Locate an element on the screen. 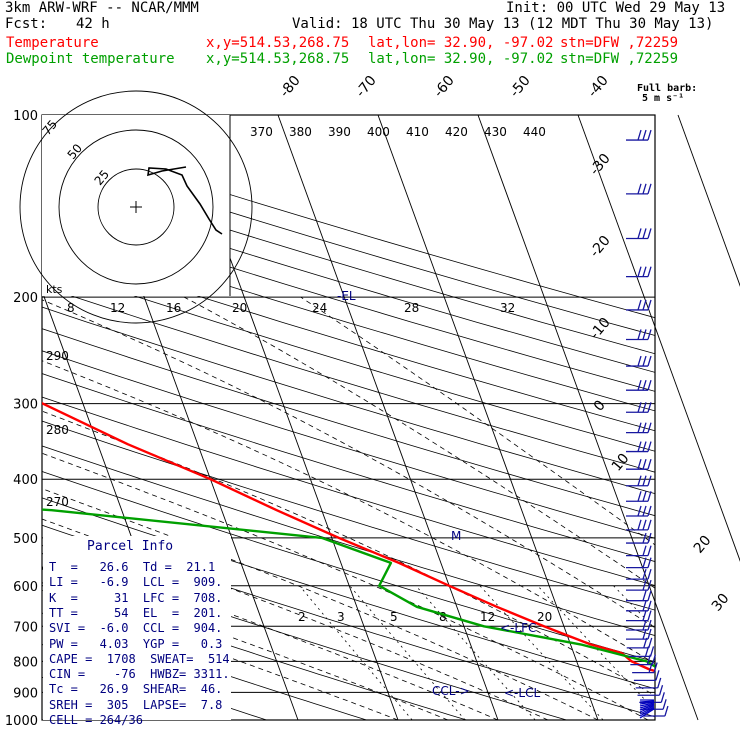 The width and height of the screenshot is (740, 740). isotherm-label: -40 is located at coordinates (598, 87).